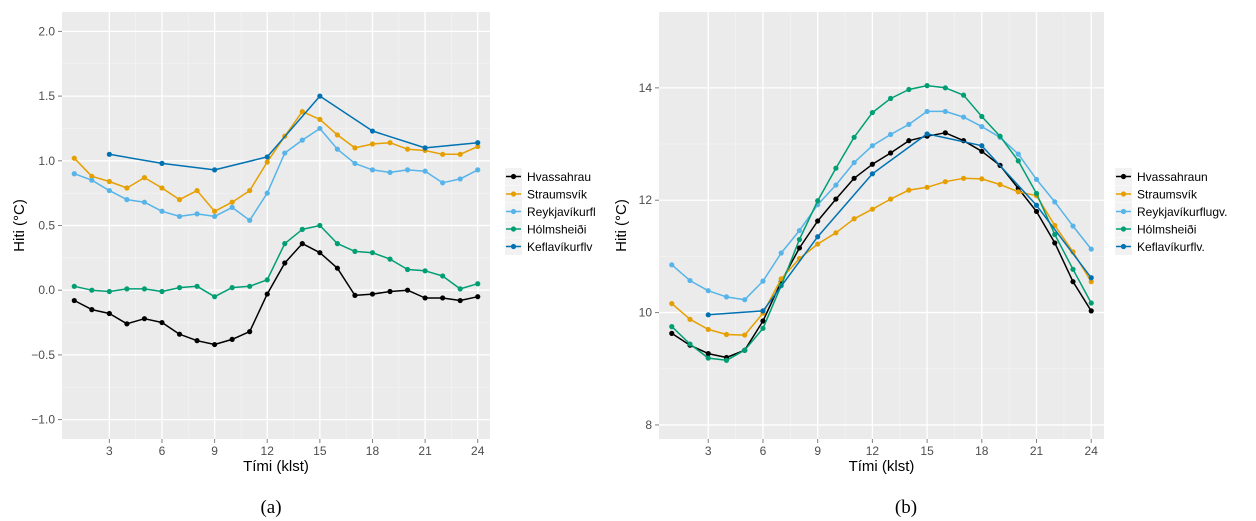  Describe the element at coordinates (882, 466) in the screenshot. I see `x-axis-title: Tími (klst)` at that location.